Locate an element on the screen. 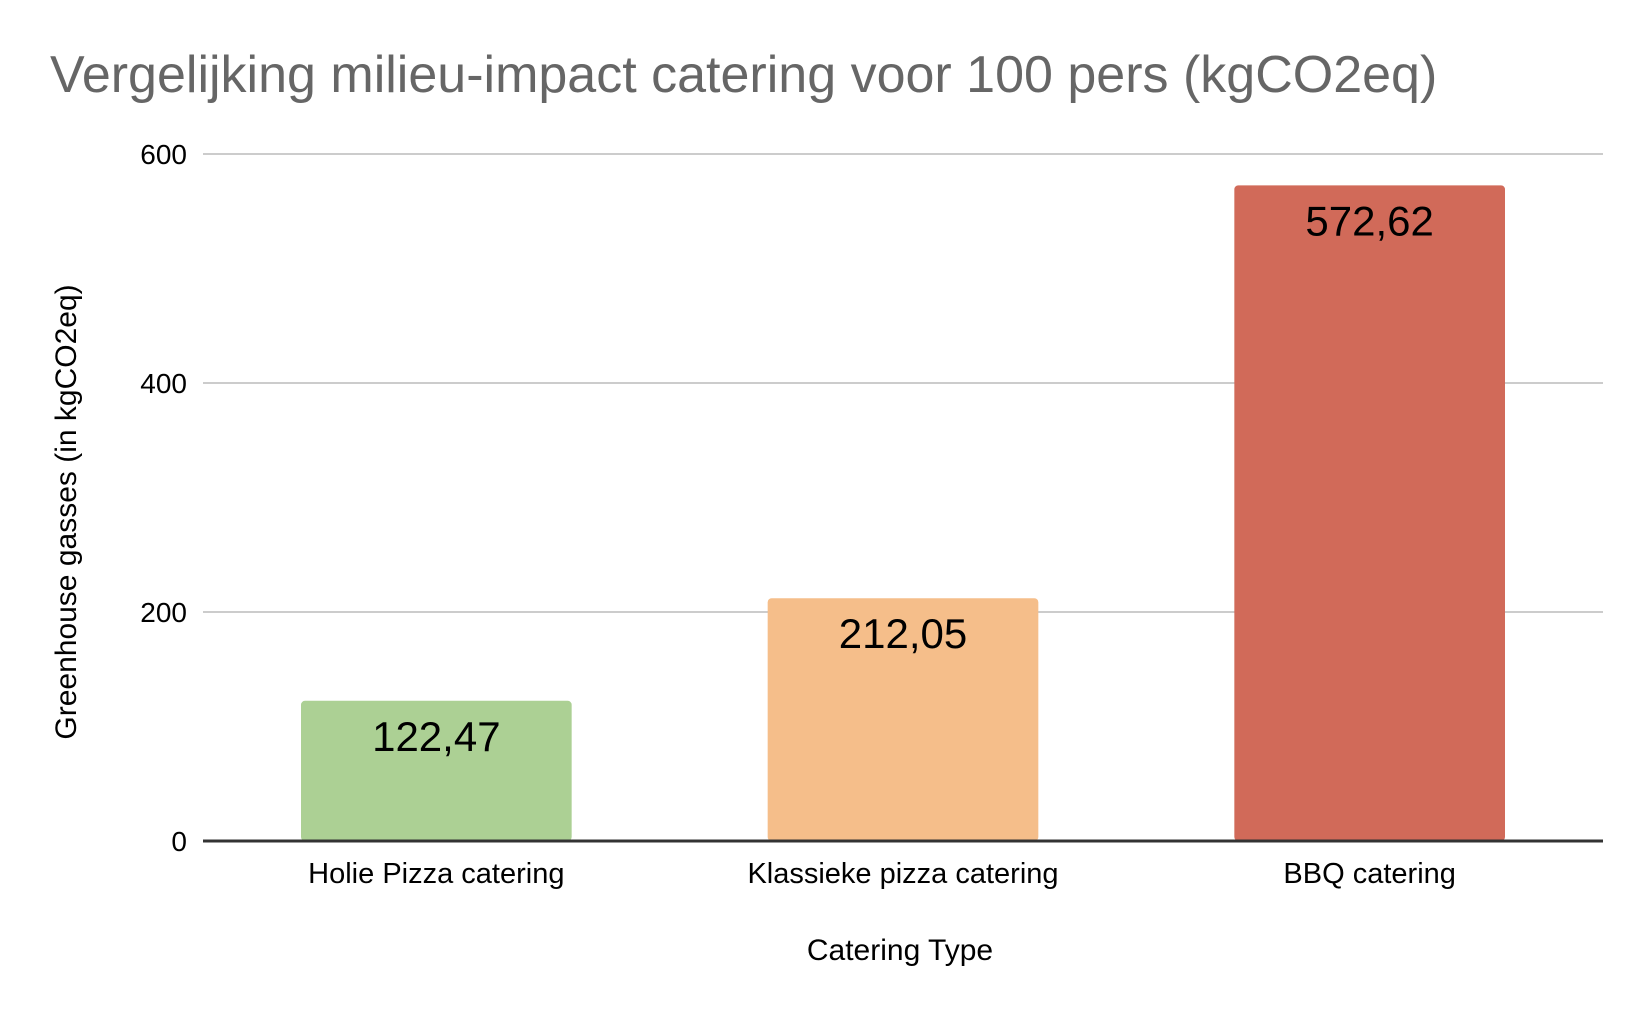 This screenshot has width=1634, height=1010. data-label: 572,62 is located at coordinates (1369, 220).